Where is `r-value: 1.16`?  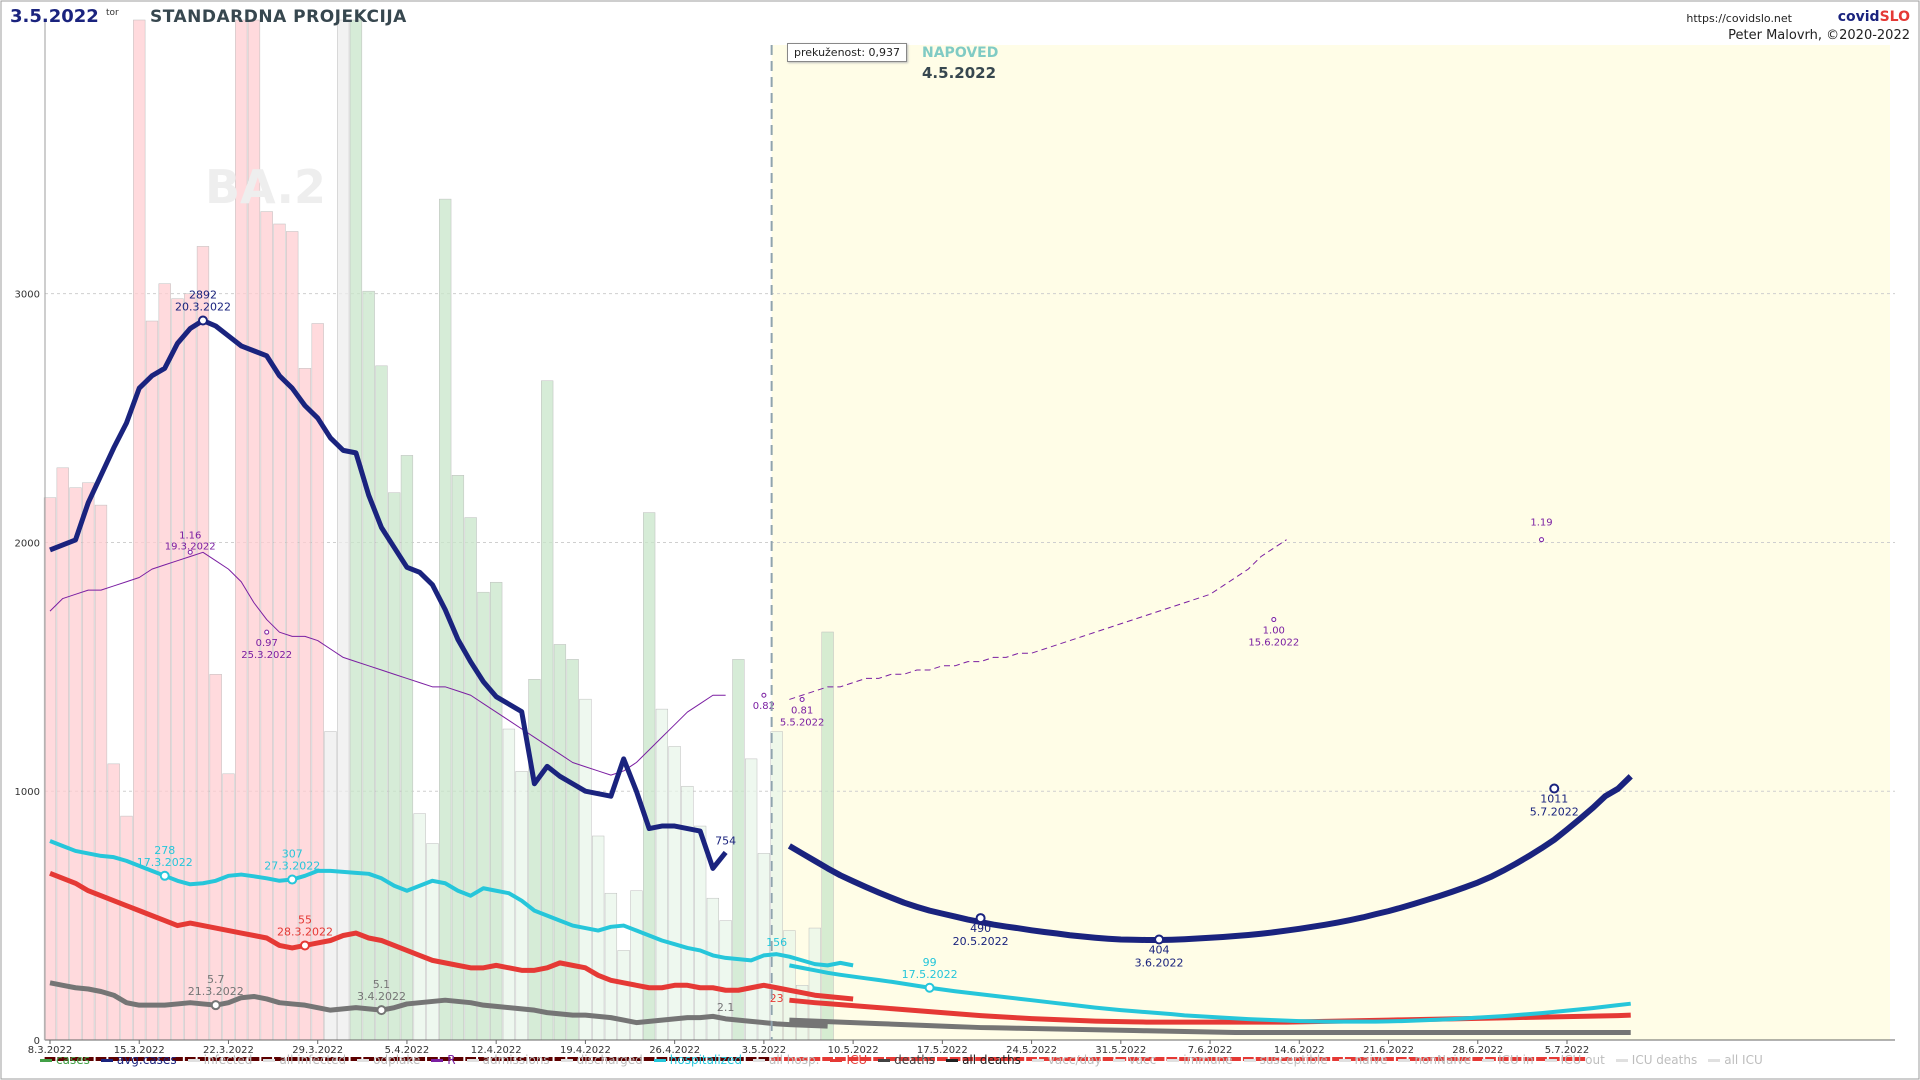 r-value: 1.16 is located at coordinates (190, 535).